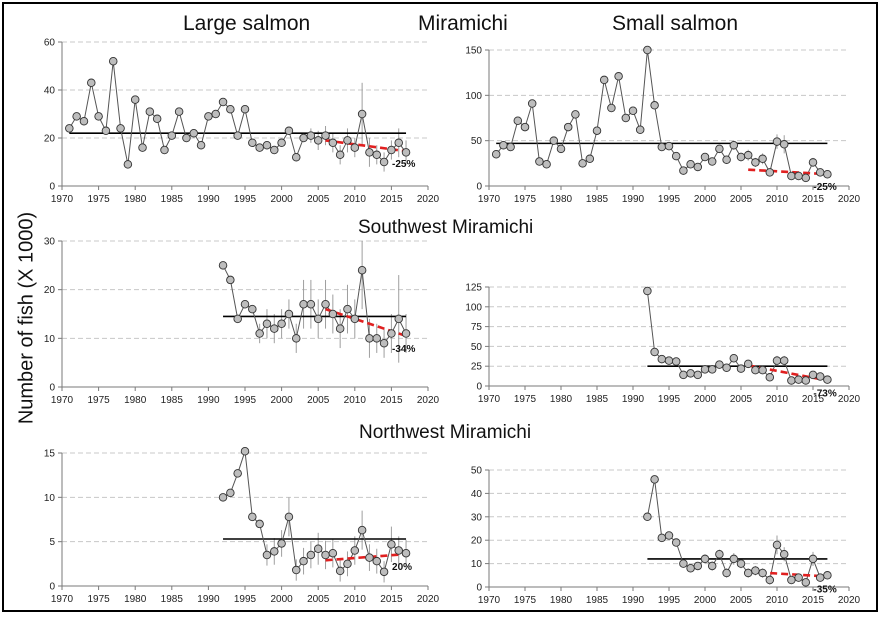 This screenshot has height=618, width=884. What do you see at coordinates (52, 542) in the screenshot?
I see `y-tick-label: 5` at bounding box center [52, 542].